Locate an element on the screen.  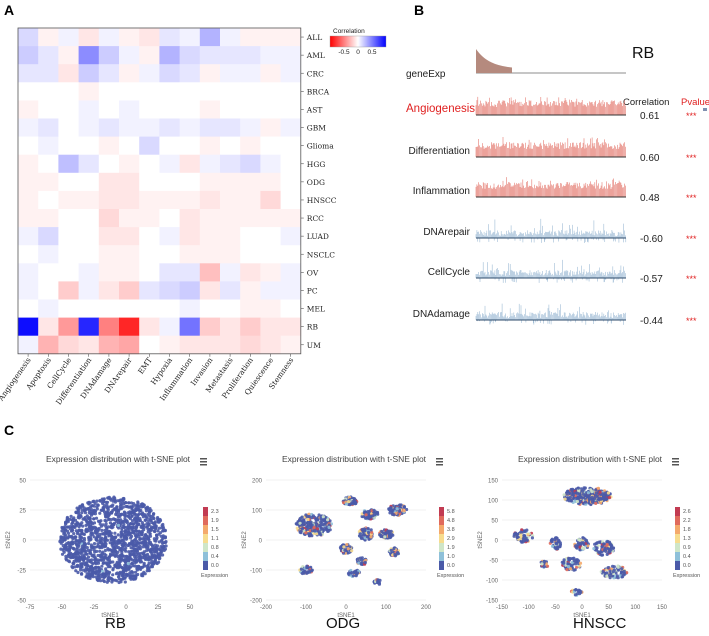
track-pvalue: *** is located at coordinates (691, 279).